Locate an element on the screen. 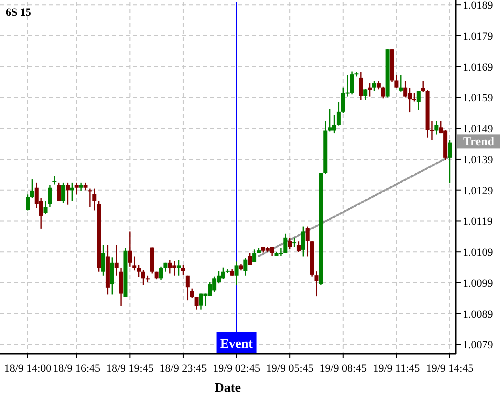 The image size is (500, 400). x-tick-label: 18/9 16:45 is located at coordinates (77, 369).